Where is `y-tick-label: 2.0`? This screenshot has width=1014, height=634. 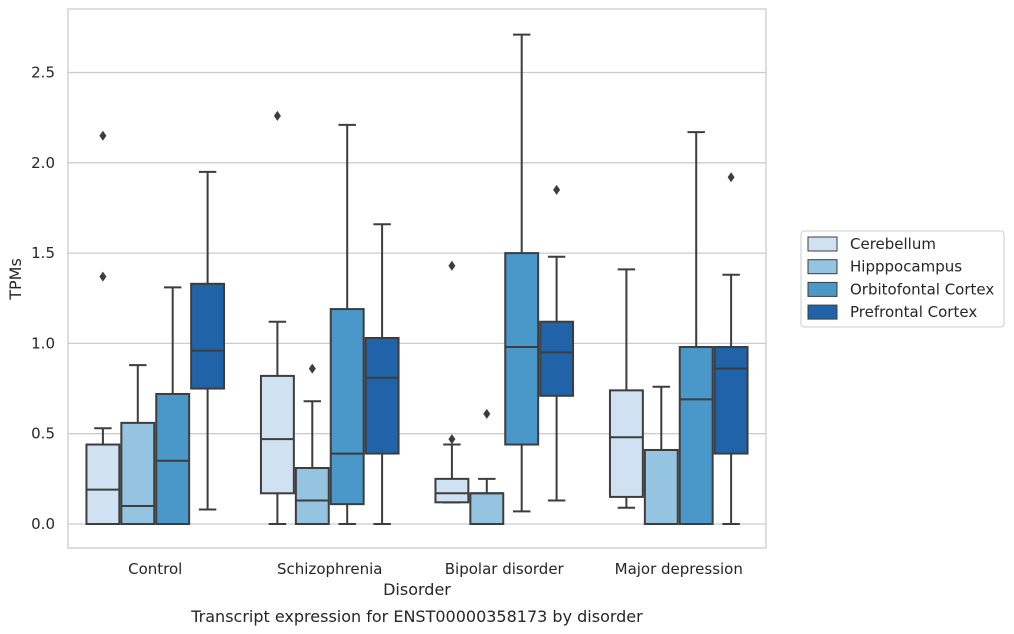
y-tick-label: 2.0 is located at coordinates (43, 163).